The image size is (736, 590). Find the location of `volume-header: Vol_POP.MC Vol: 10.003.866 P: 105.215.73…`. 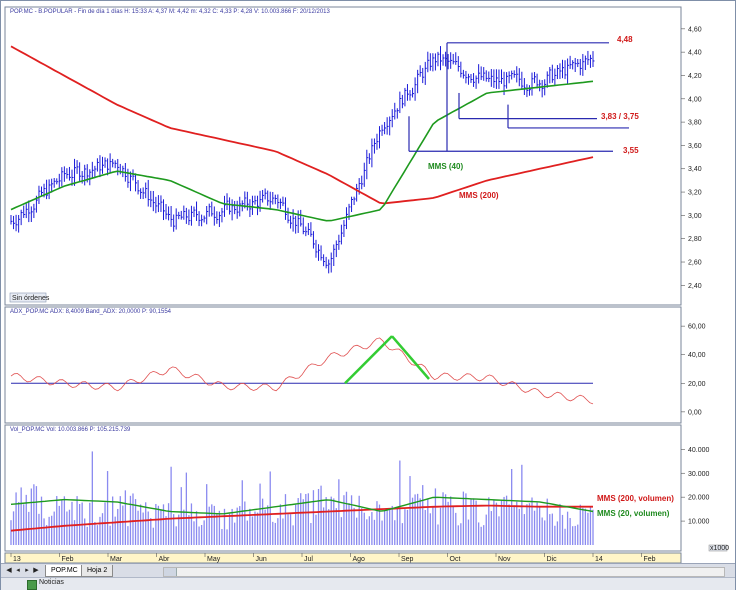

volume-header: Vol_POP.MC Vol: 10.003.866 P: 105.215.73… is located at coordinates (70, 430).